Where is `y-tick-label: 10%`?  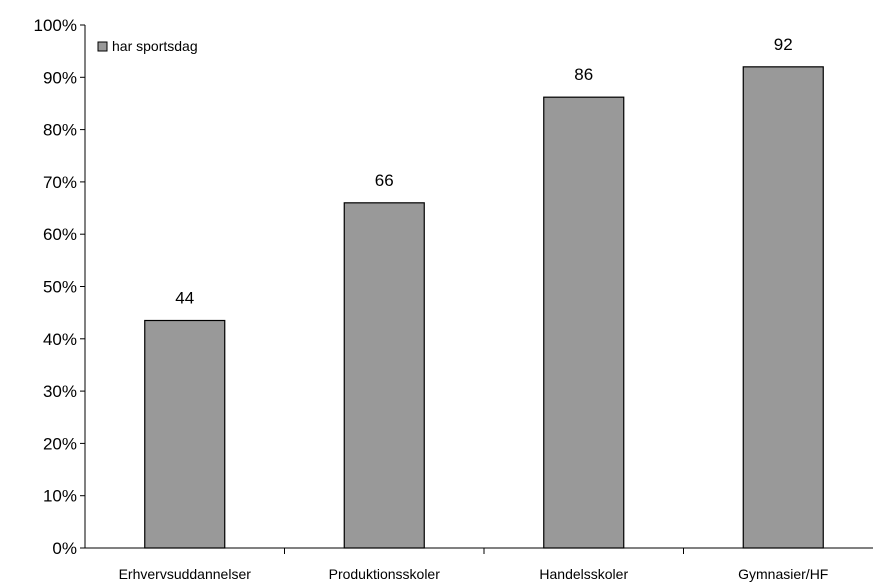 y-tick-label: 10% is located at coordinates (60, 496).